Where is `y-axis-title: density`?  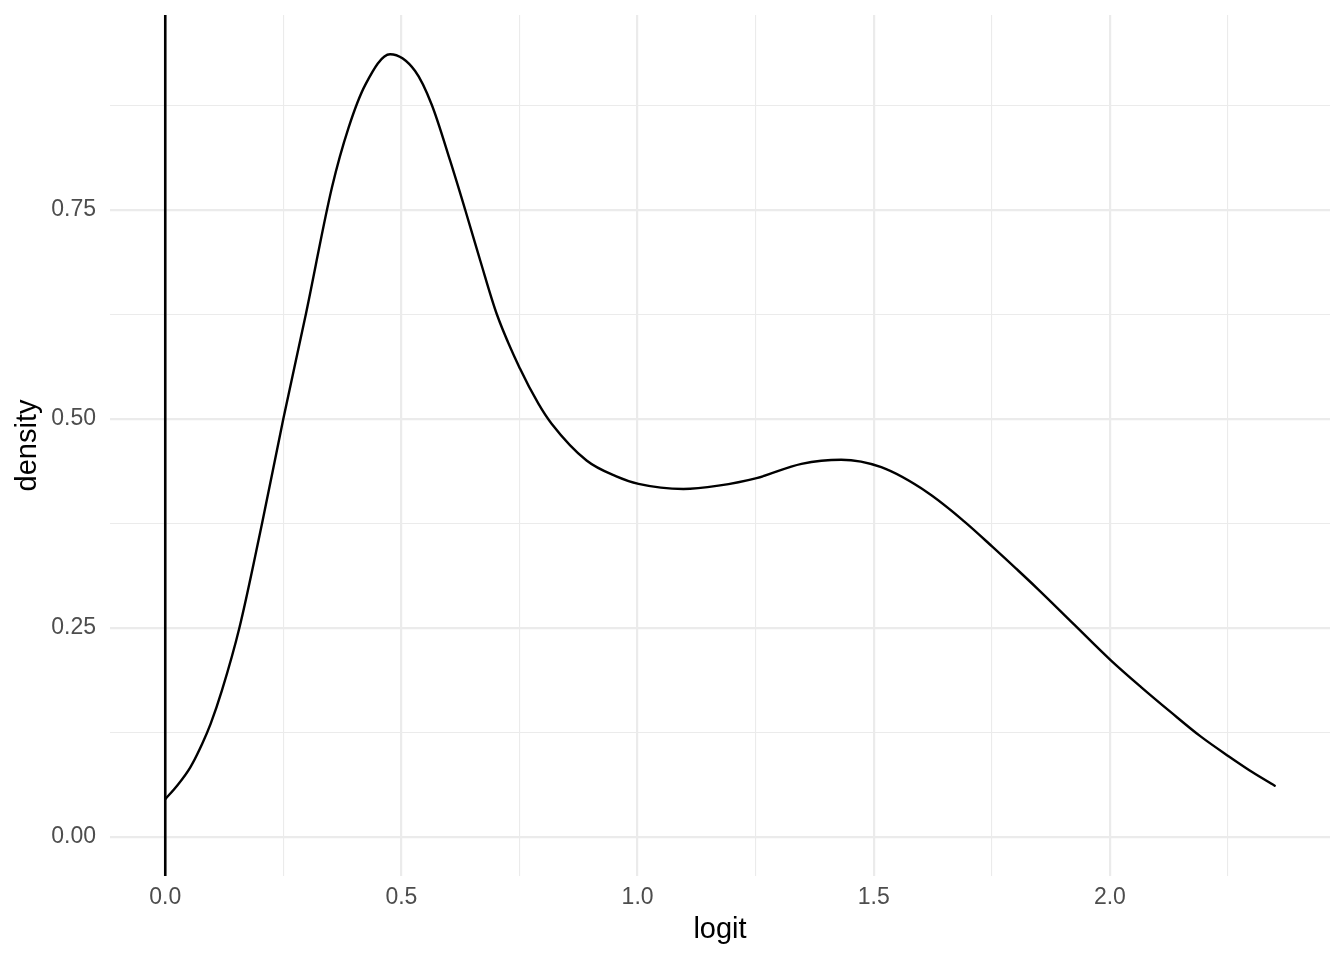 y-axis-title: density is located at coordinates (26, 445).